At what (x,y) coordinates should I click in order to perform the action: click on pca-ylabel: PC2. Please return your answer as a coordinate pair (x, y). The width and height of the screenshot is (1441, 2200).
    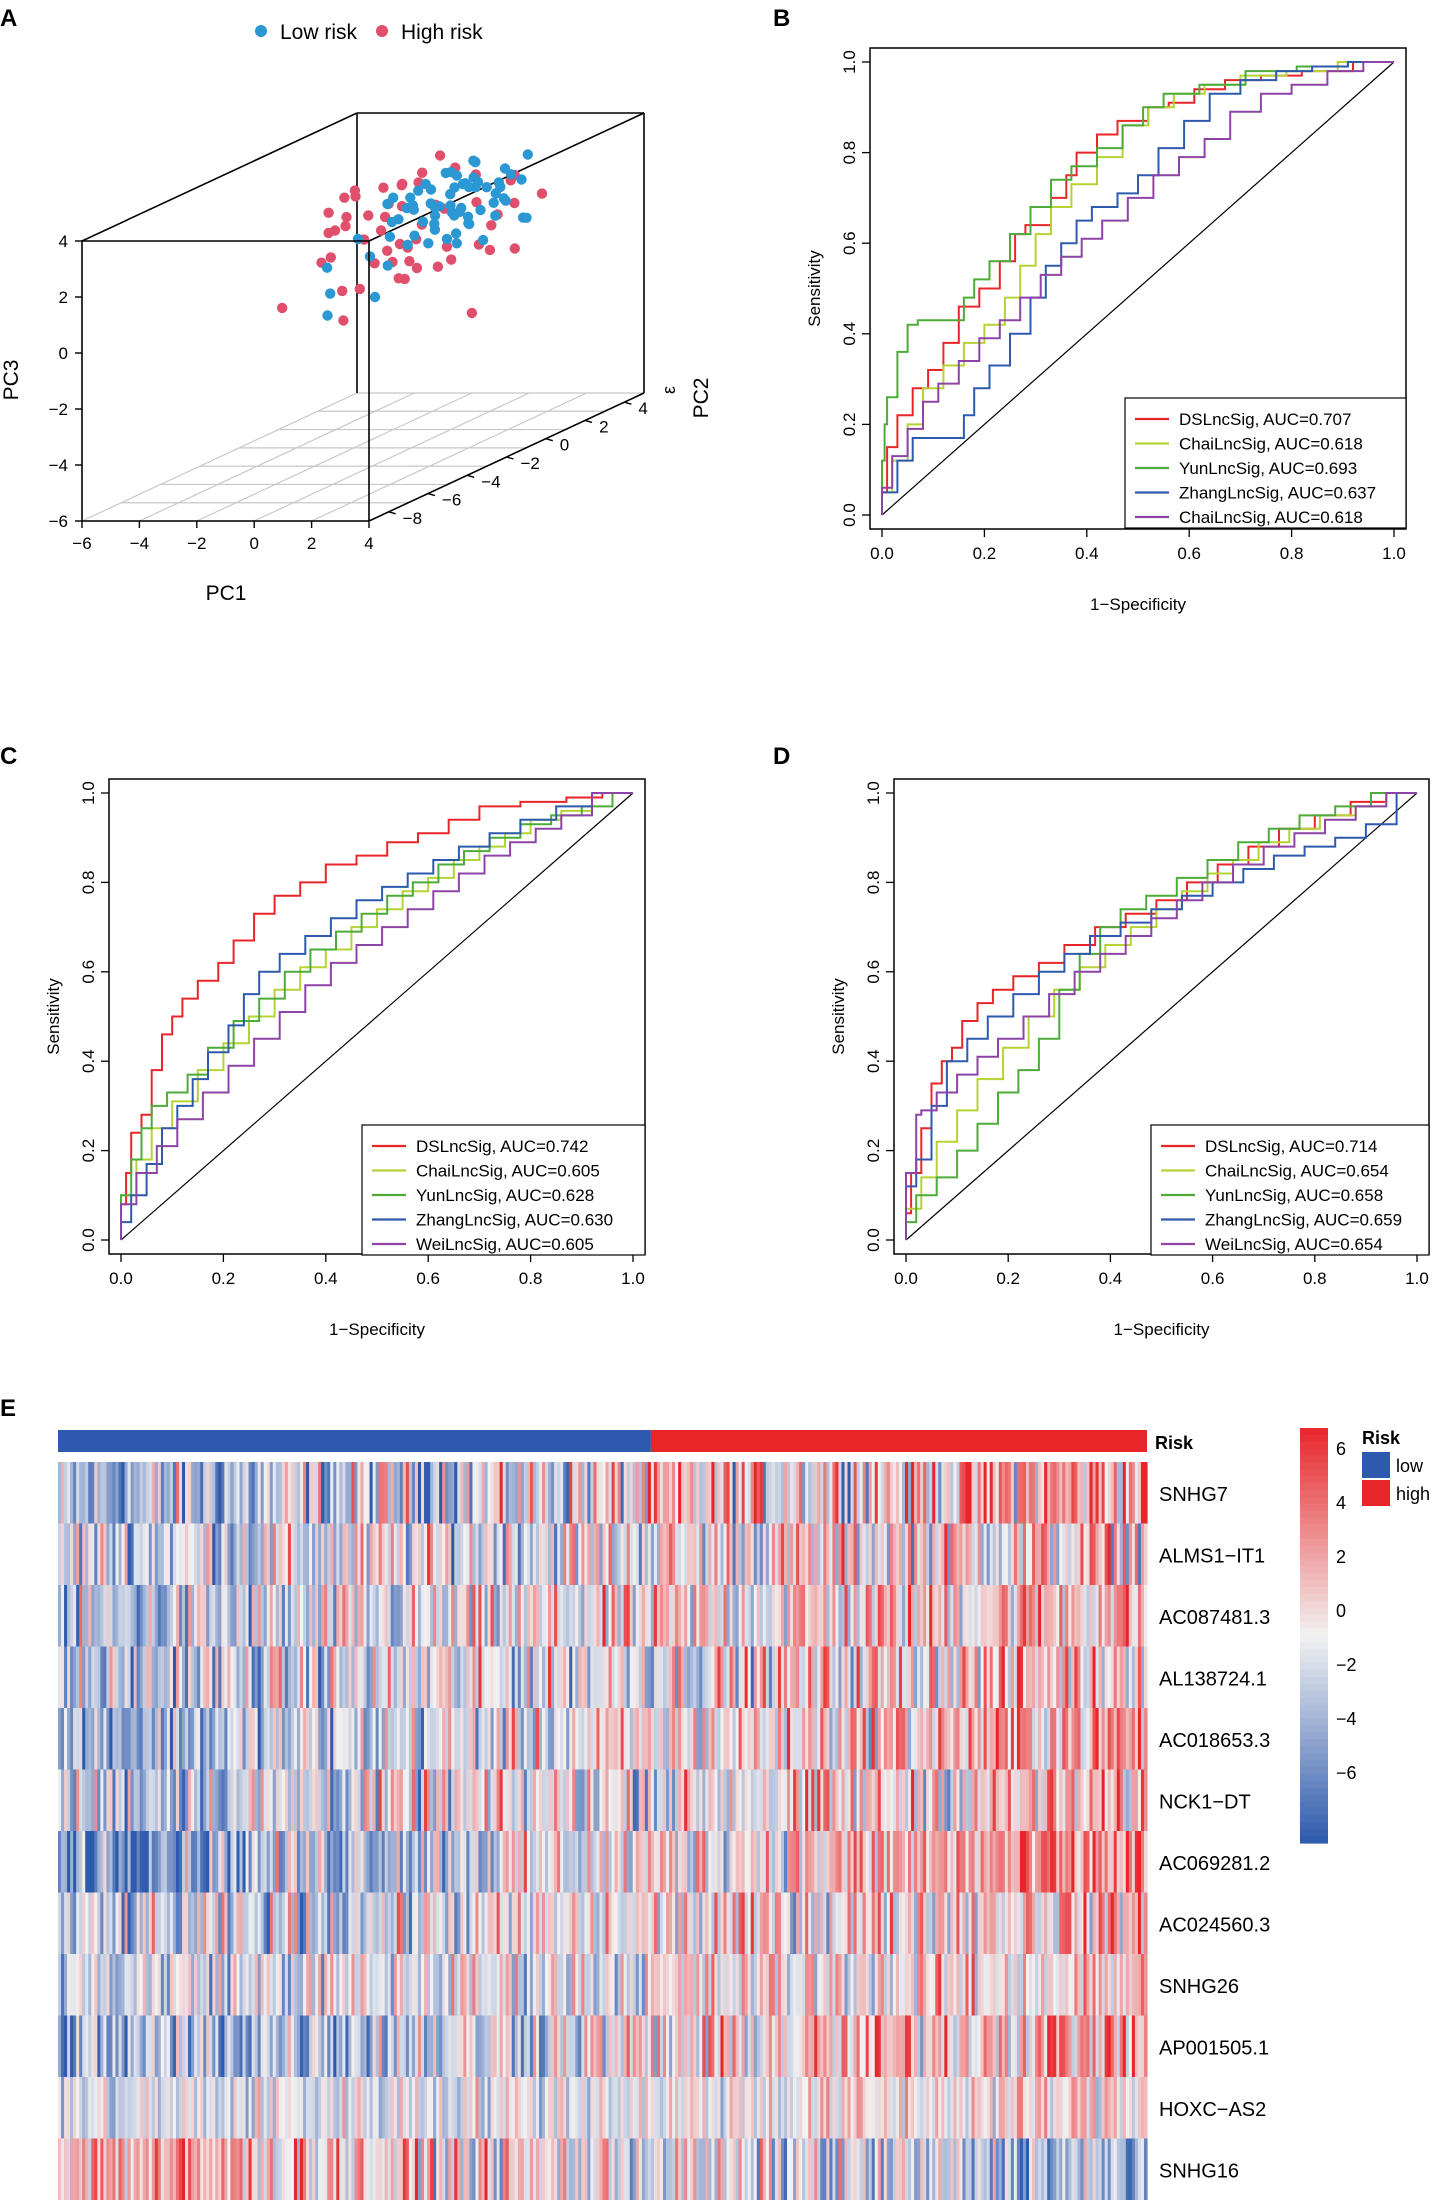
    Looking at the image, I should click on (701, 398).